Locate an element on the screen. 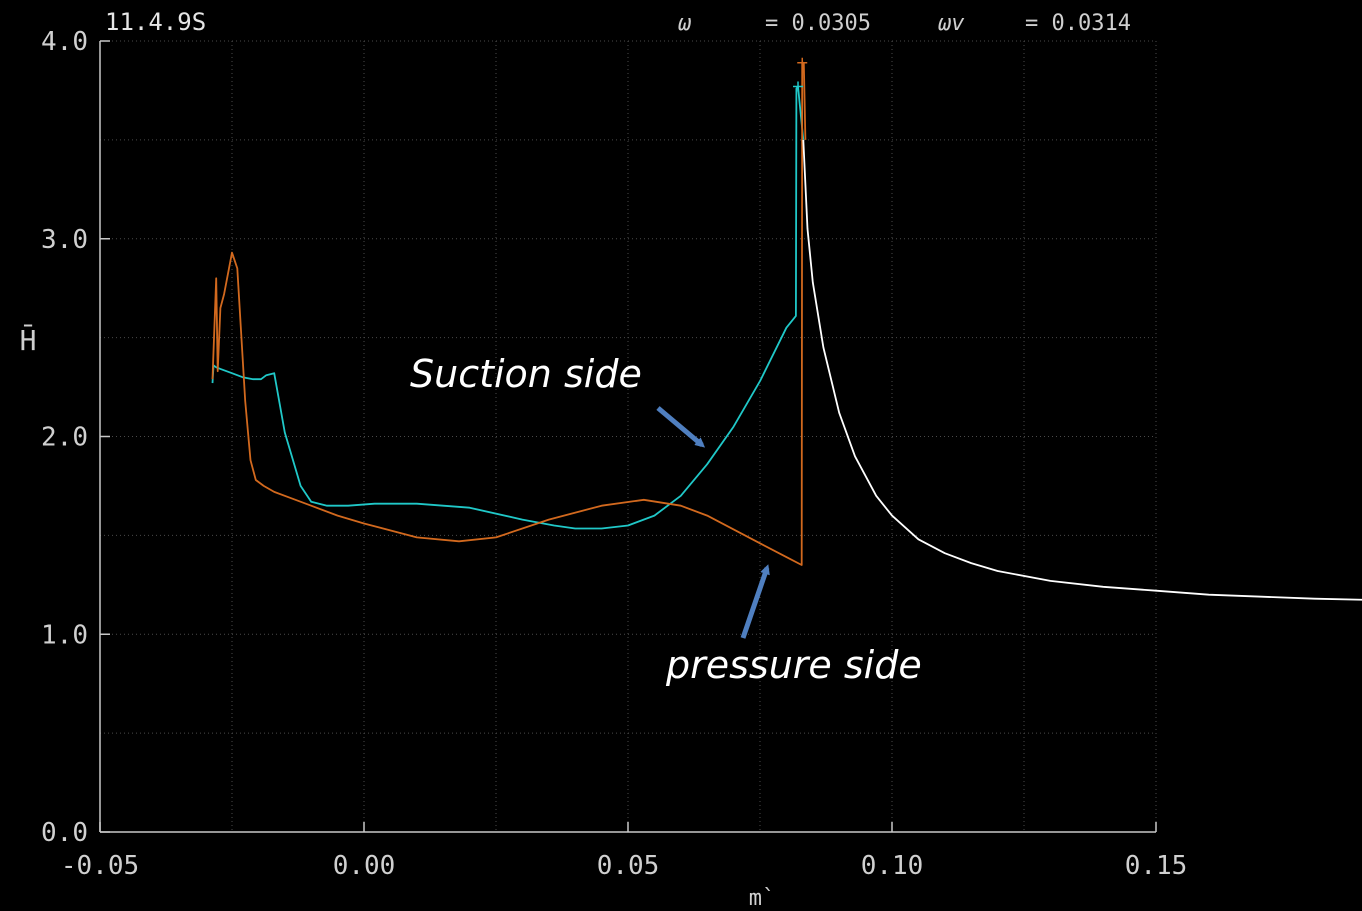 This screenshot has width=1362, height=911. pressure-side-arrow is located at coordinates (755, 601).